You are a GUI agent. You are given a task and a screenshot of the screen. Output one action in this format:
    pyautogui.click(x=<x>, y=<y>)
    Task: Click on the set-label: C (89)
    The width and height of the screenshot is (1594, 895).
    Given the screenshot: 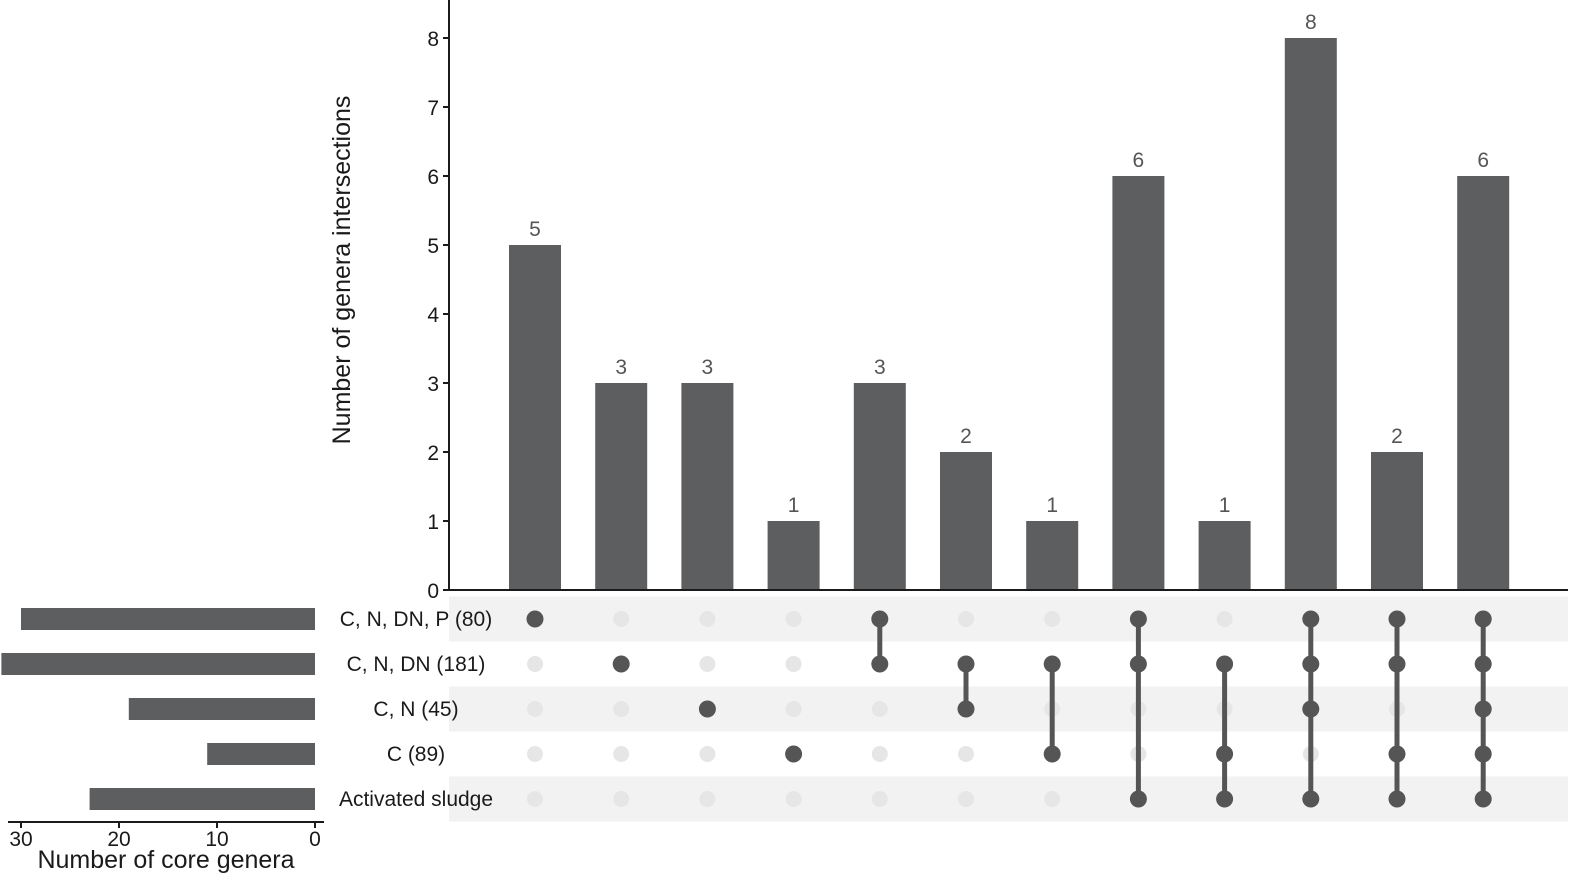 What is the action you would take?
    pyautogui.click(x=416, y=754)
    